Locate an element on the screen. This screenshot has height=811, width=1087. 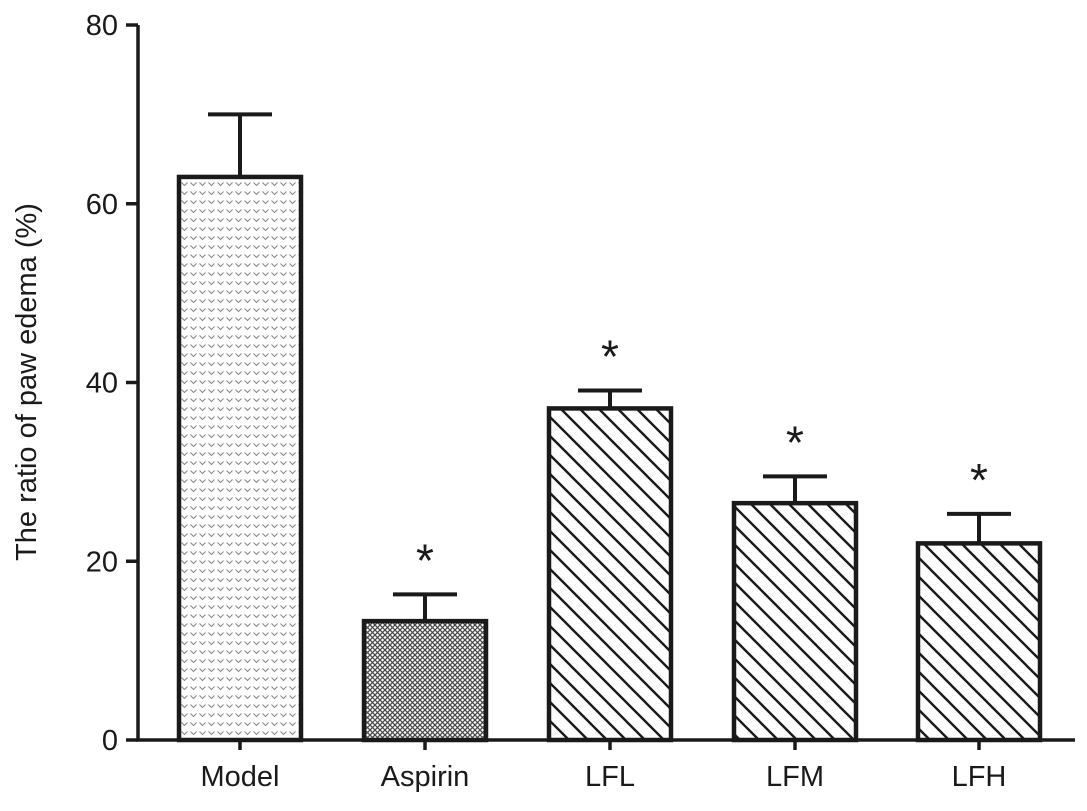
x-tick-label: LFM is located at coordinates (795, 777).